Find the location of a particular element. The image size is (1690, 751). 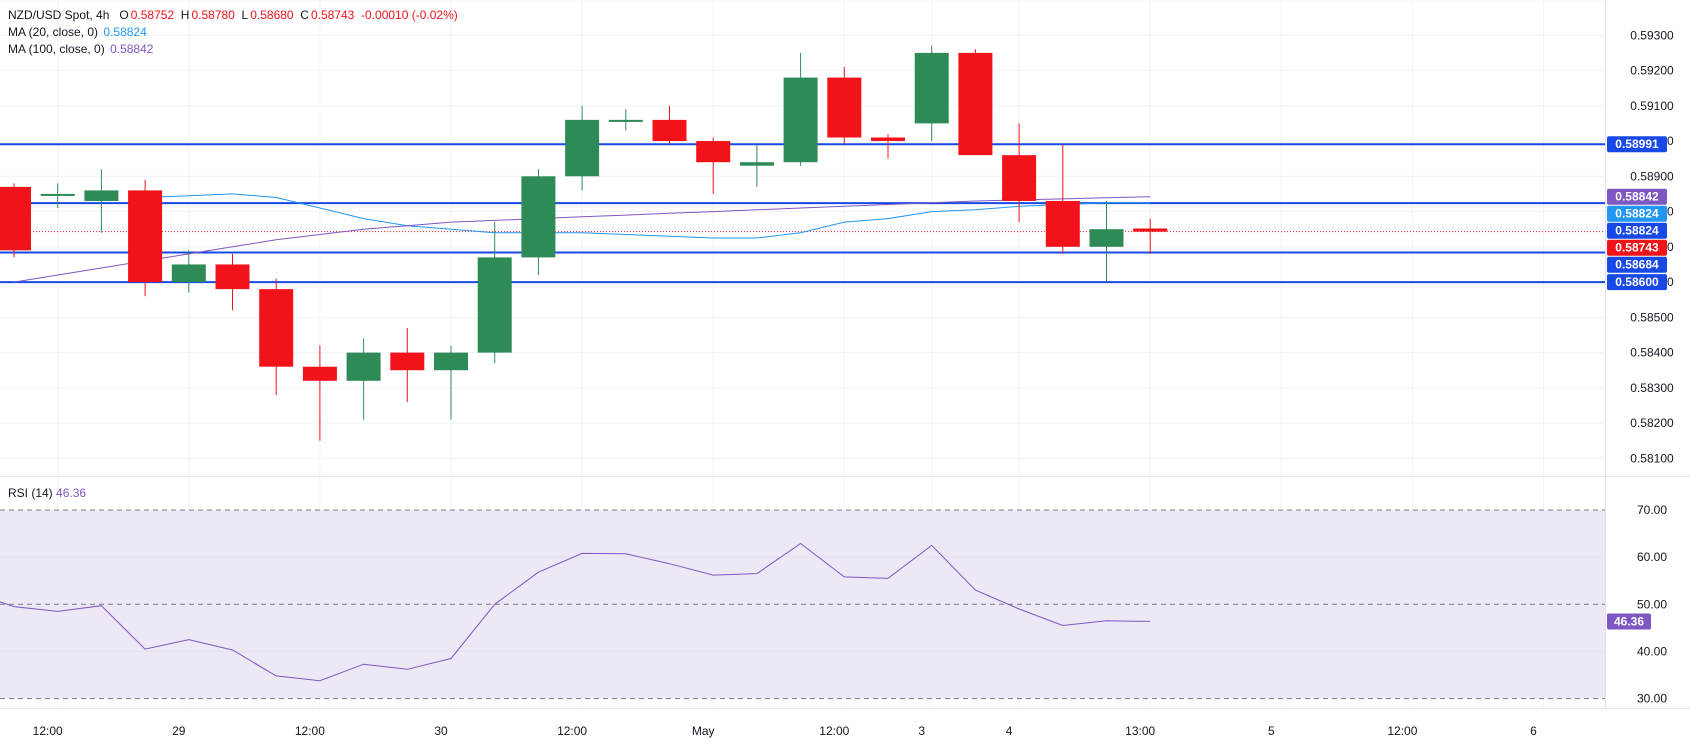

time-tick-label: 29 is located at coordinates (179, 731).